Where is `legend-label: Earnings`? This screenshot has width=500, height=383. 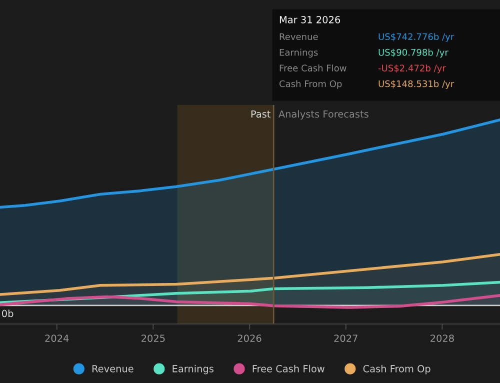 legend-label: Earnings is located at coordinates (193, 369).